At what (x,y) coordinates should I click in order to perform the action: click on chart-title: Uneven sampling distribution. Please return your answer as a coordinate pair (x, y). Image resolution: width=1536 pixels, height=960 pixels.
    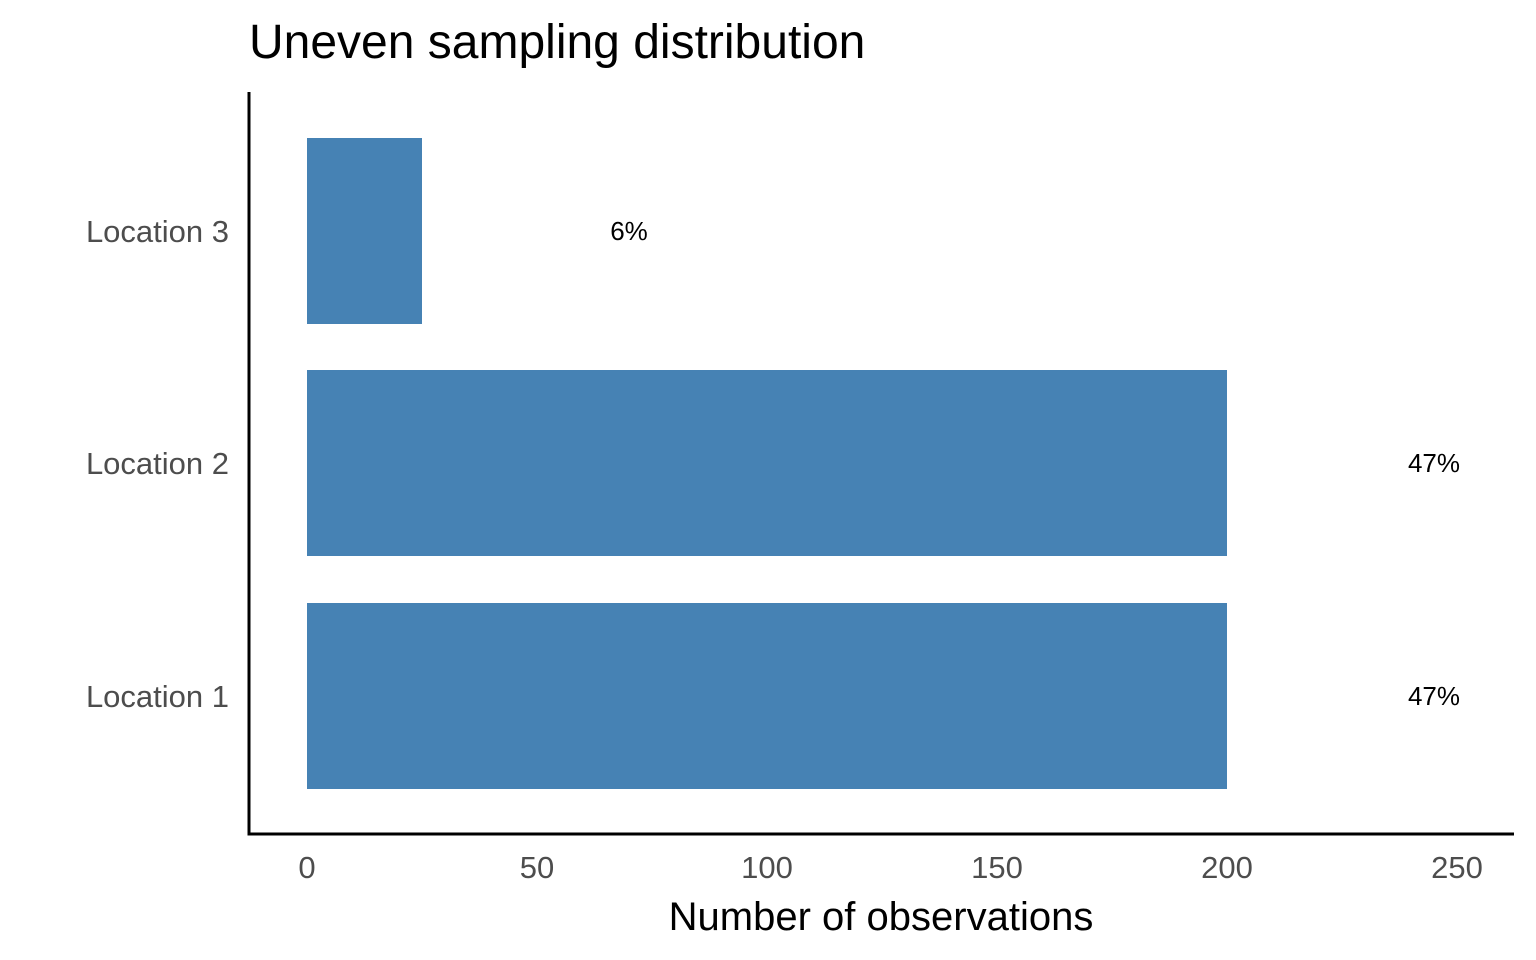
    Looking at the image, I should click on (557, 42).